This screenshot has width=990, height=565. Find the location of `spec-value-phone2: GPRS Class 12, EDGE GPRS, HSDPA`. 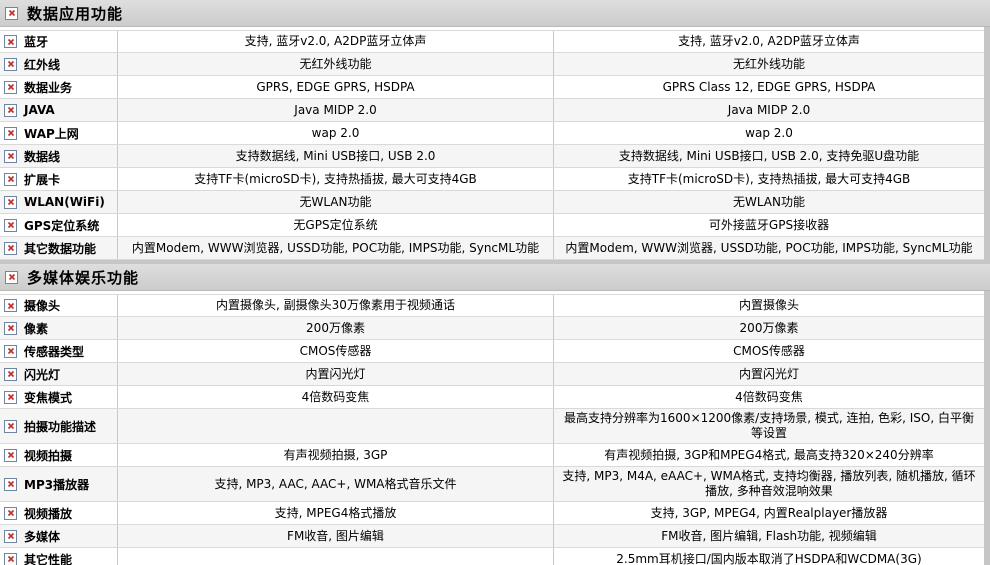

spec-value-phone2: GPRS Class 12, EDGE GPRS, HSDPA is located at coordinates (769, 86).